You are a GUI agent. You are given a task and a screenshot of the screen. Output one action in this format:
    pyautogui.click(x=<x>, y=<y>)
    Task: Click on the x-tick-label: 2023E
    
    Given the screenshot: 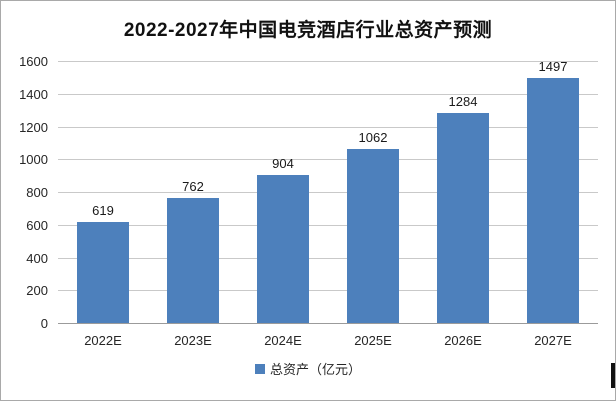 What is the action you would take?
    pyautogui.click(x=193, y=340)
    